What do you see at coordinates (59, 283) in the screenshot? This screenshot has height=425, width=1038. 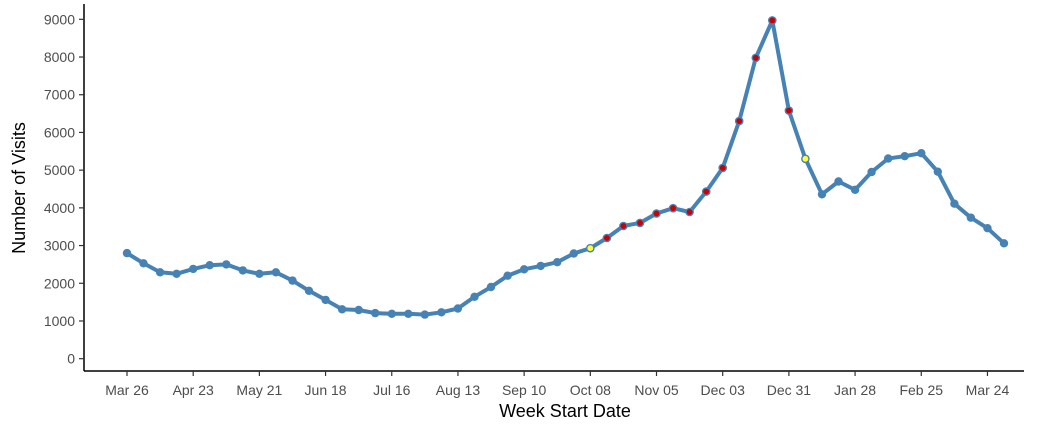 I see `y-tick-label: 2000` at bounding box center [59, 283].